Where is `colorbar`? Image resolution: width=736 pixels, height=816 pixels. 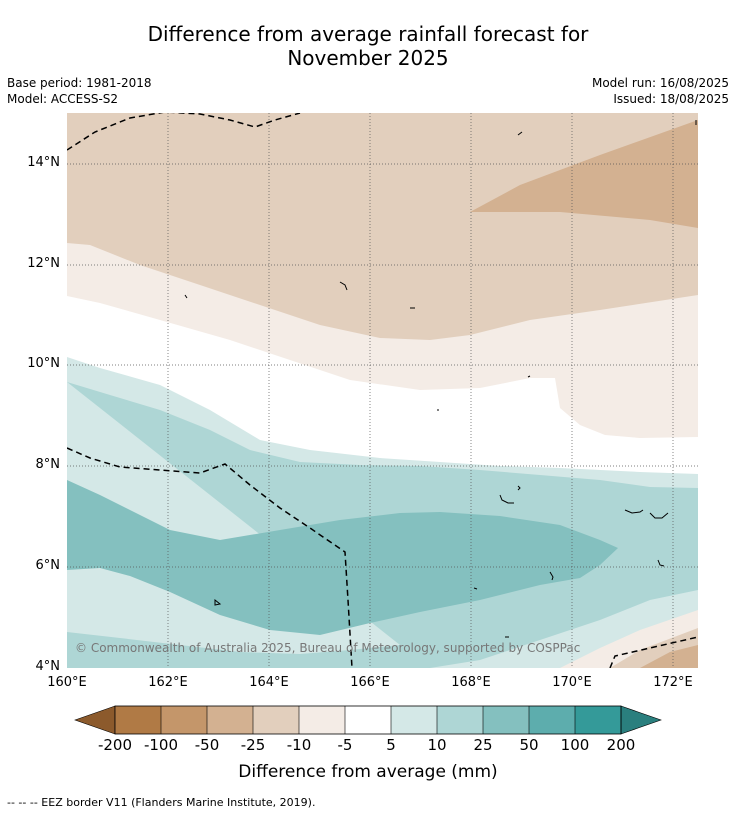 colorbar is located at coordinates (368, 720).